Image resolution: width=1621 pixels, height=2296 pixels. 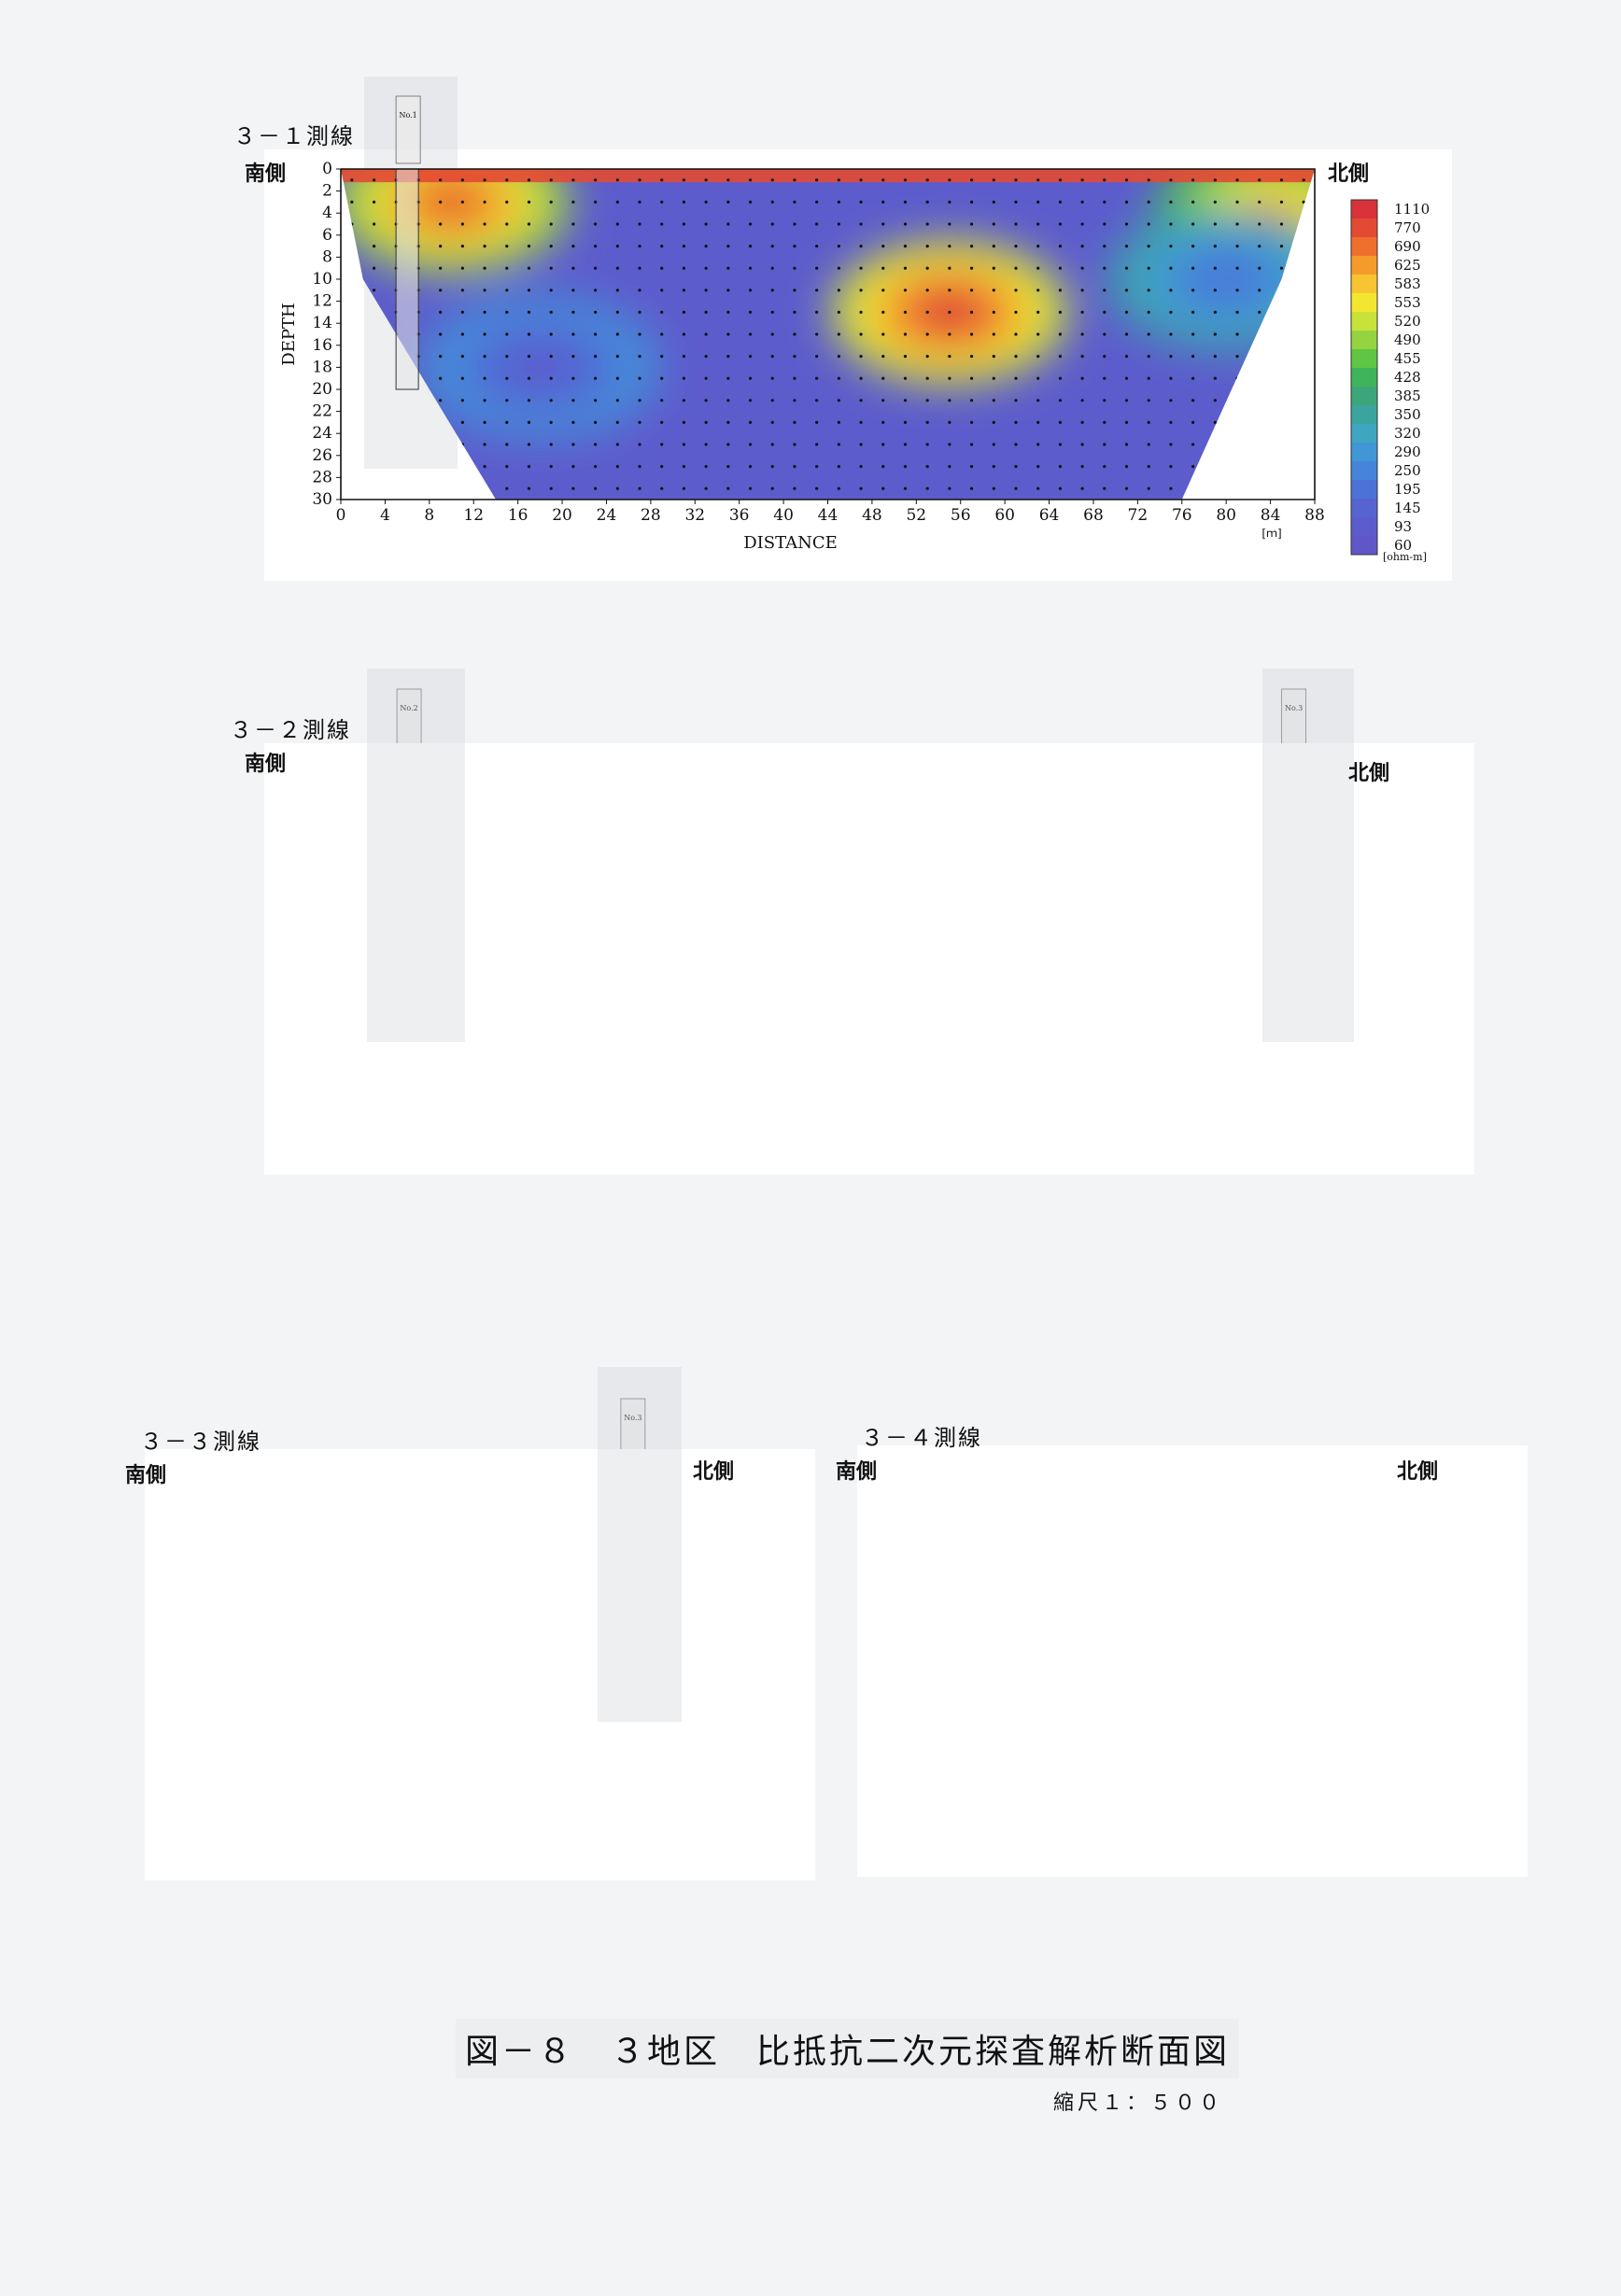 I want to click on x-tick-label: 80, so click(x=1226, y=515).